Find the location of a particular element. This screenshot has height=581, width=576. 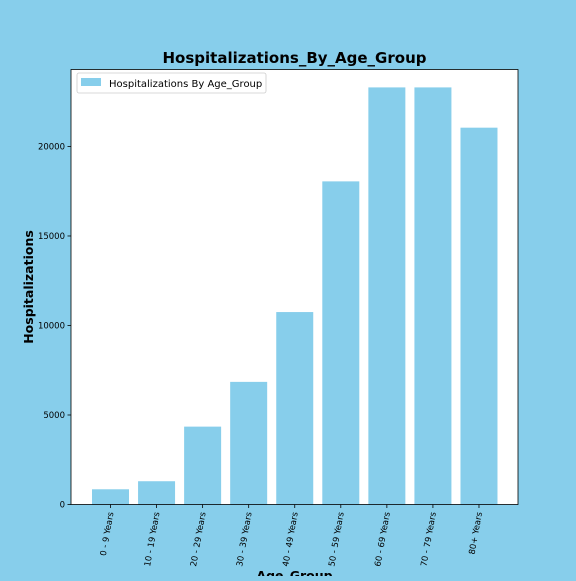

legend: Hospitalizations By Age_Group is located at coordinates (171, 83).